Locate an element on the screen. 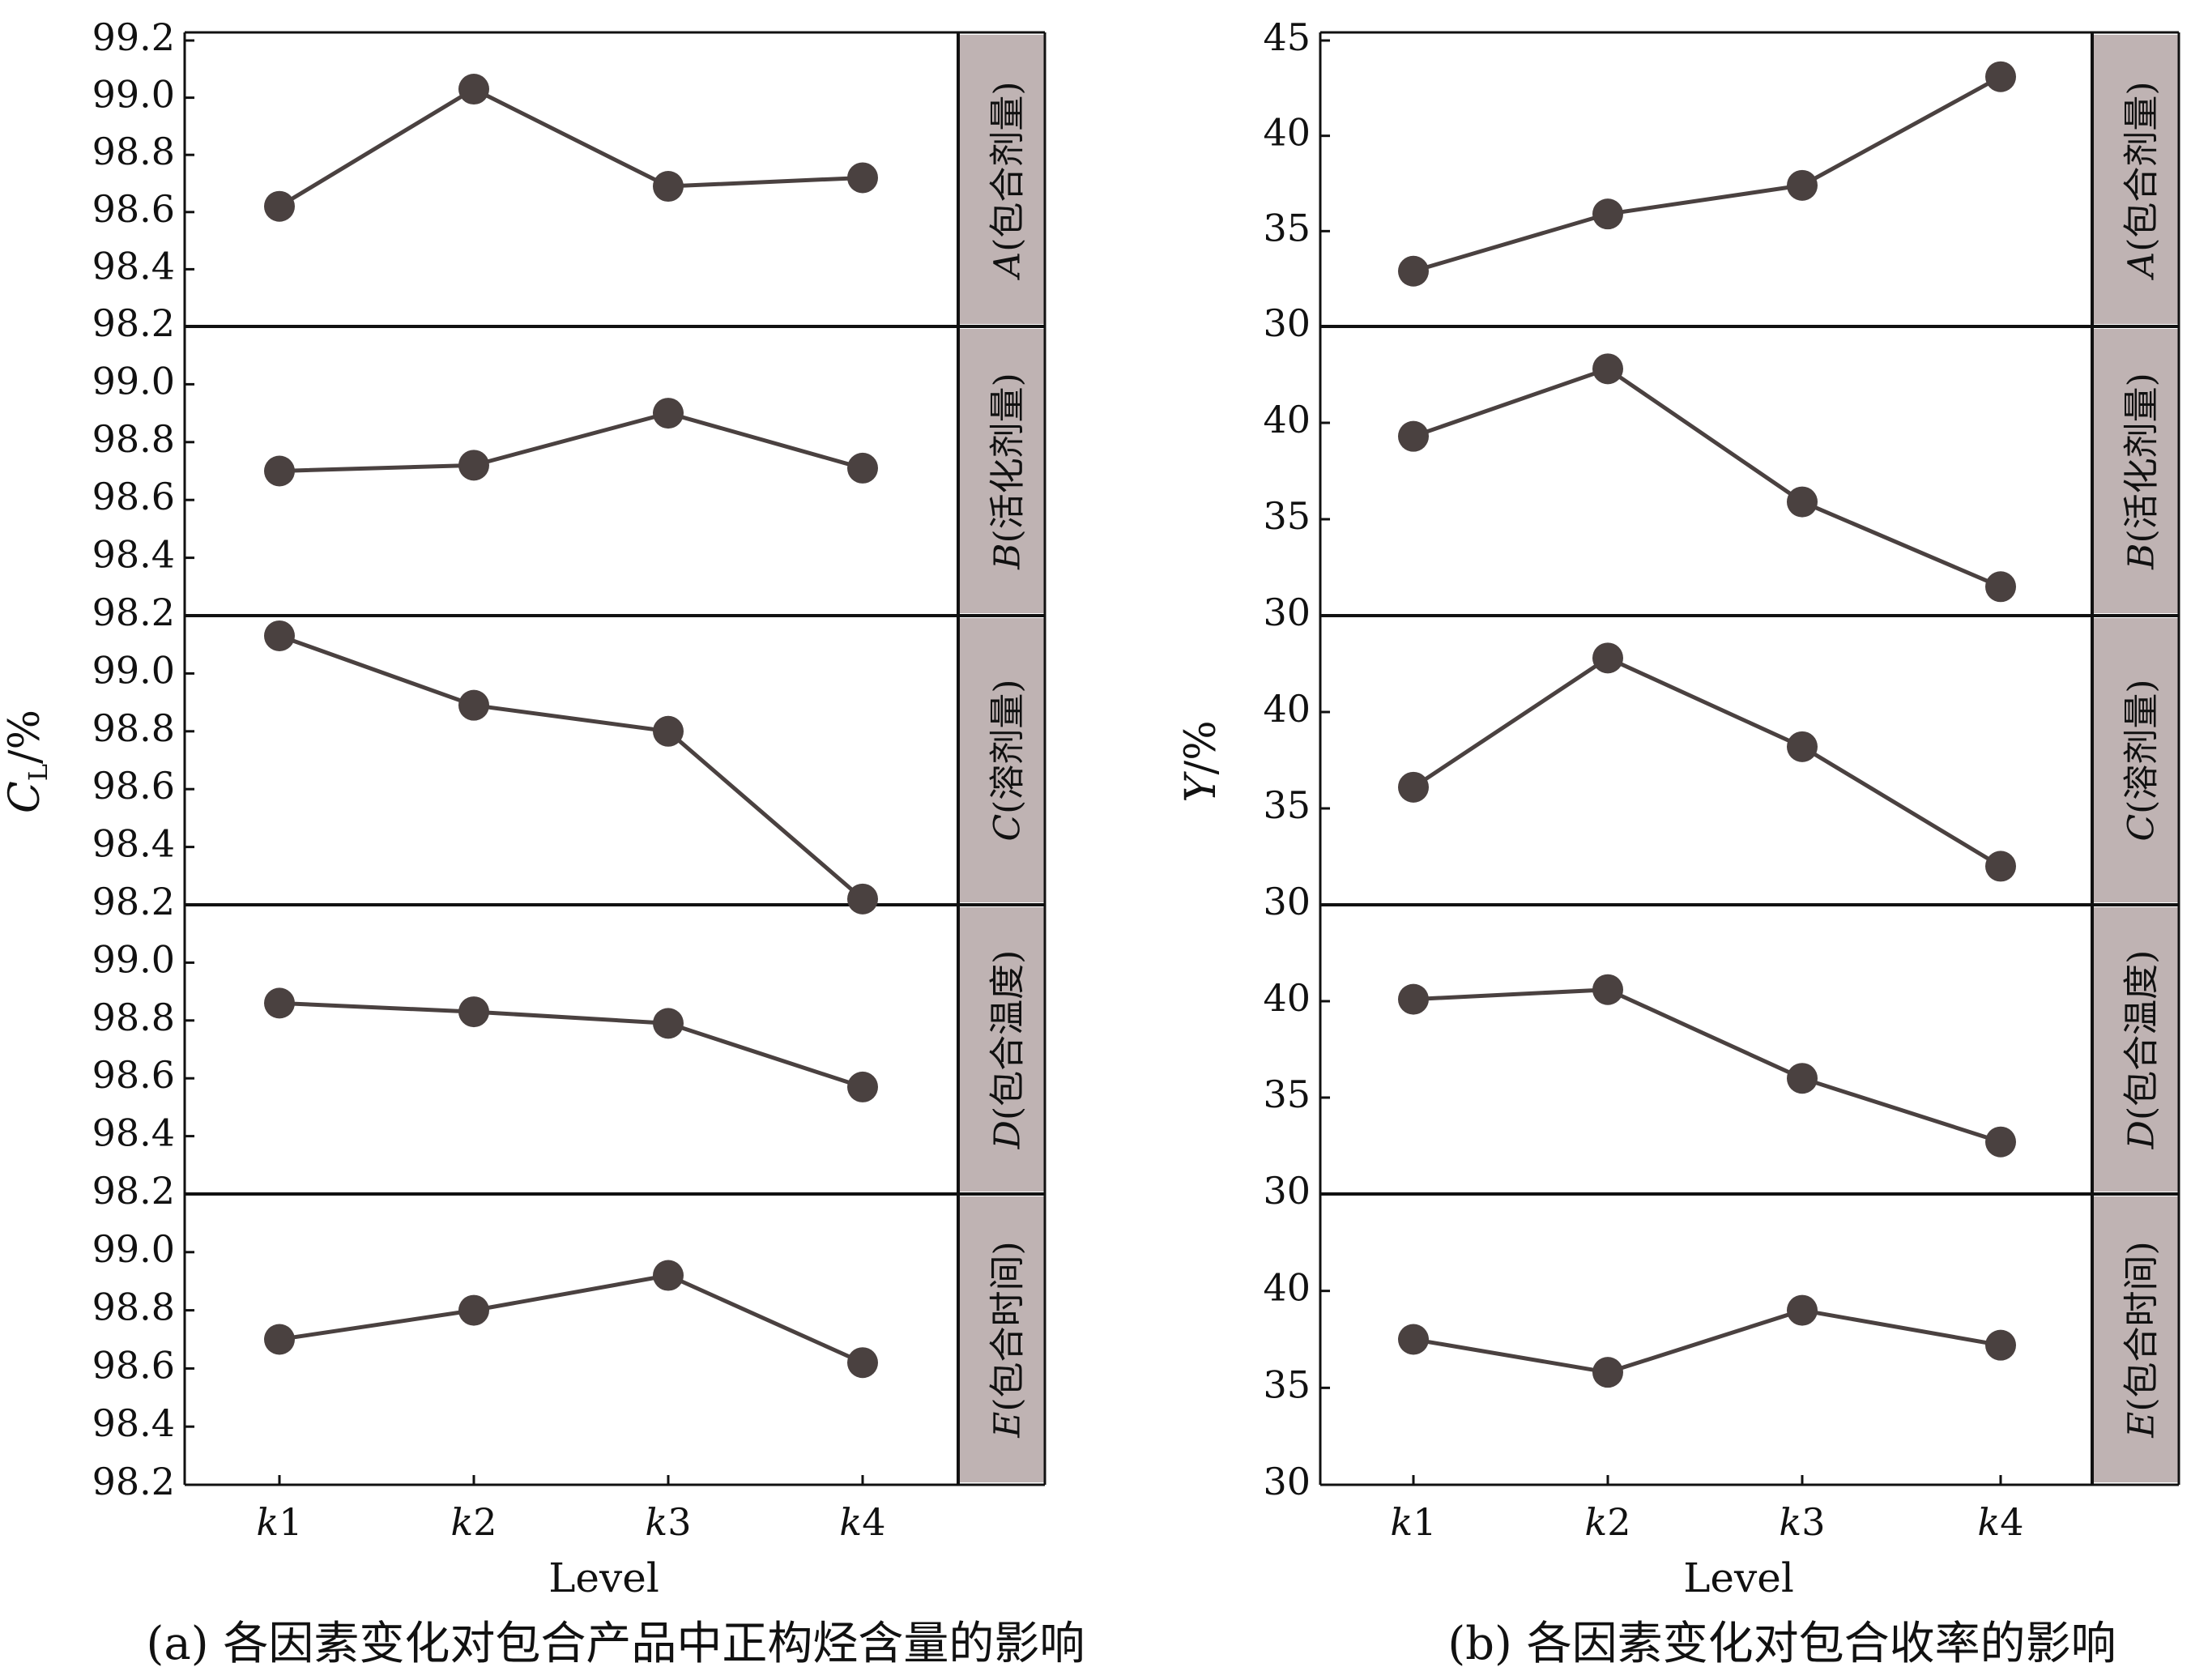 Image resolution: width=2208 pixels, height=1680 pixels. caption: (b) 各因素变化对包合收率的影响 is located at coordinates (1781, 1644).